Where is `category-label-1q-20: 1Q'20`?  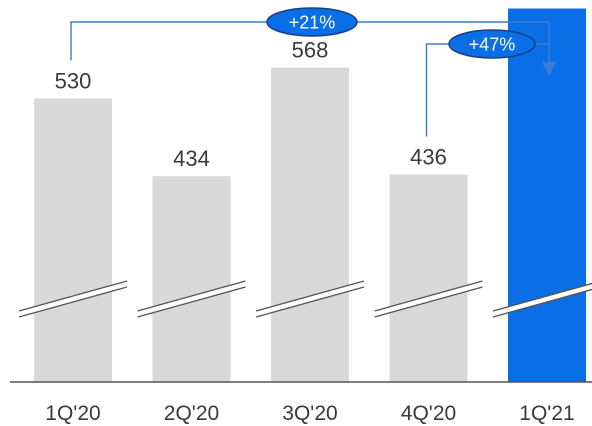
category-label-1q-20: 1Q'20 is located at coordinates (72, 413).